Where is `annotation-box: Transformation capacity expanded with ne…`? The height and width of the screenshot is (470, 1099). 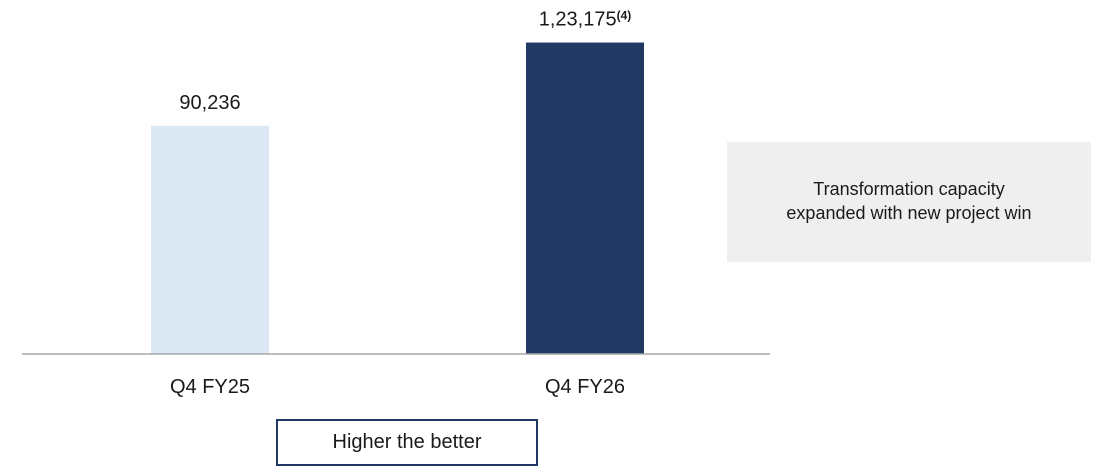 annotation-box: Transformation capacity expanded with ne… is located at coordinates (909, 202).